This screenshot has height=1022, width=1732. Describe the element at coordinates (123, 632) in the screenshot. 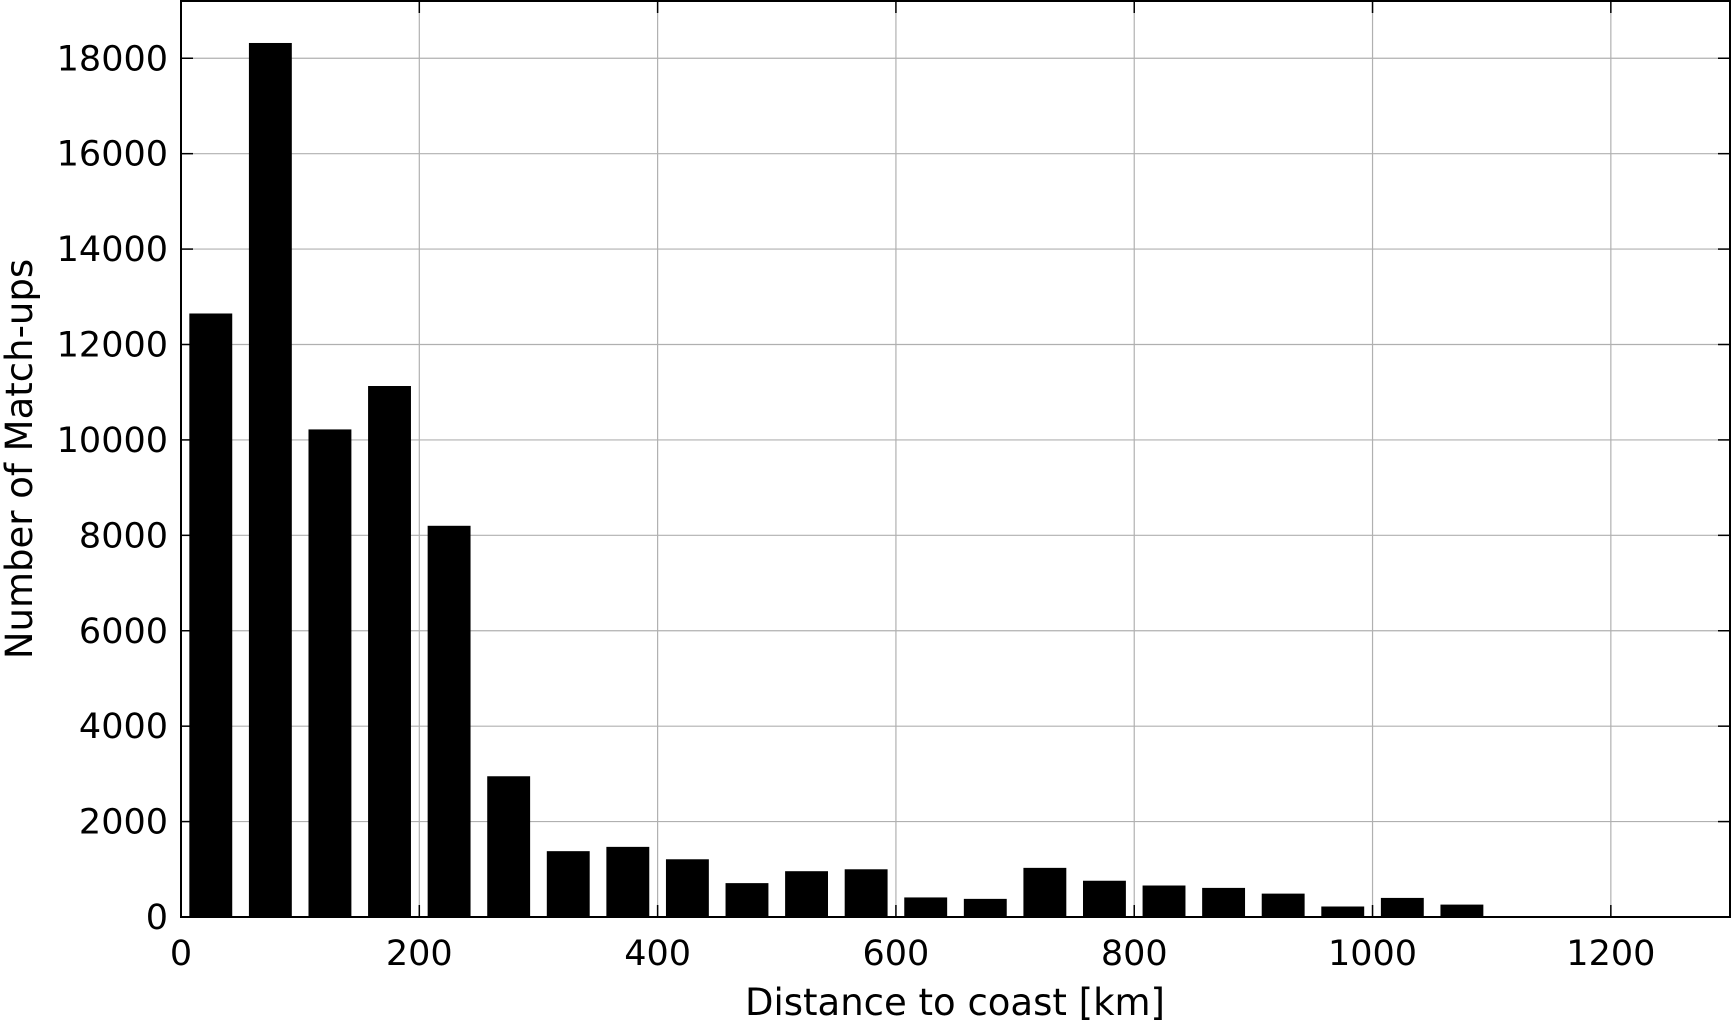

I see `y-tick-label: 6000` at that location.